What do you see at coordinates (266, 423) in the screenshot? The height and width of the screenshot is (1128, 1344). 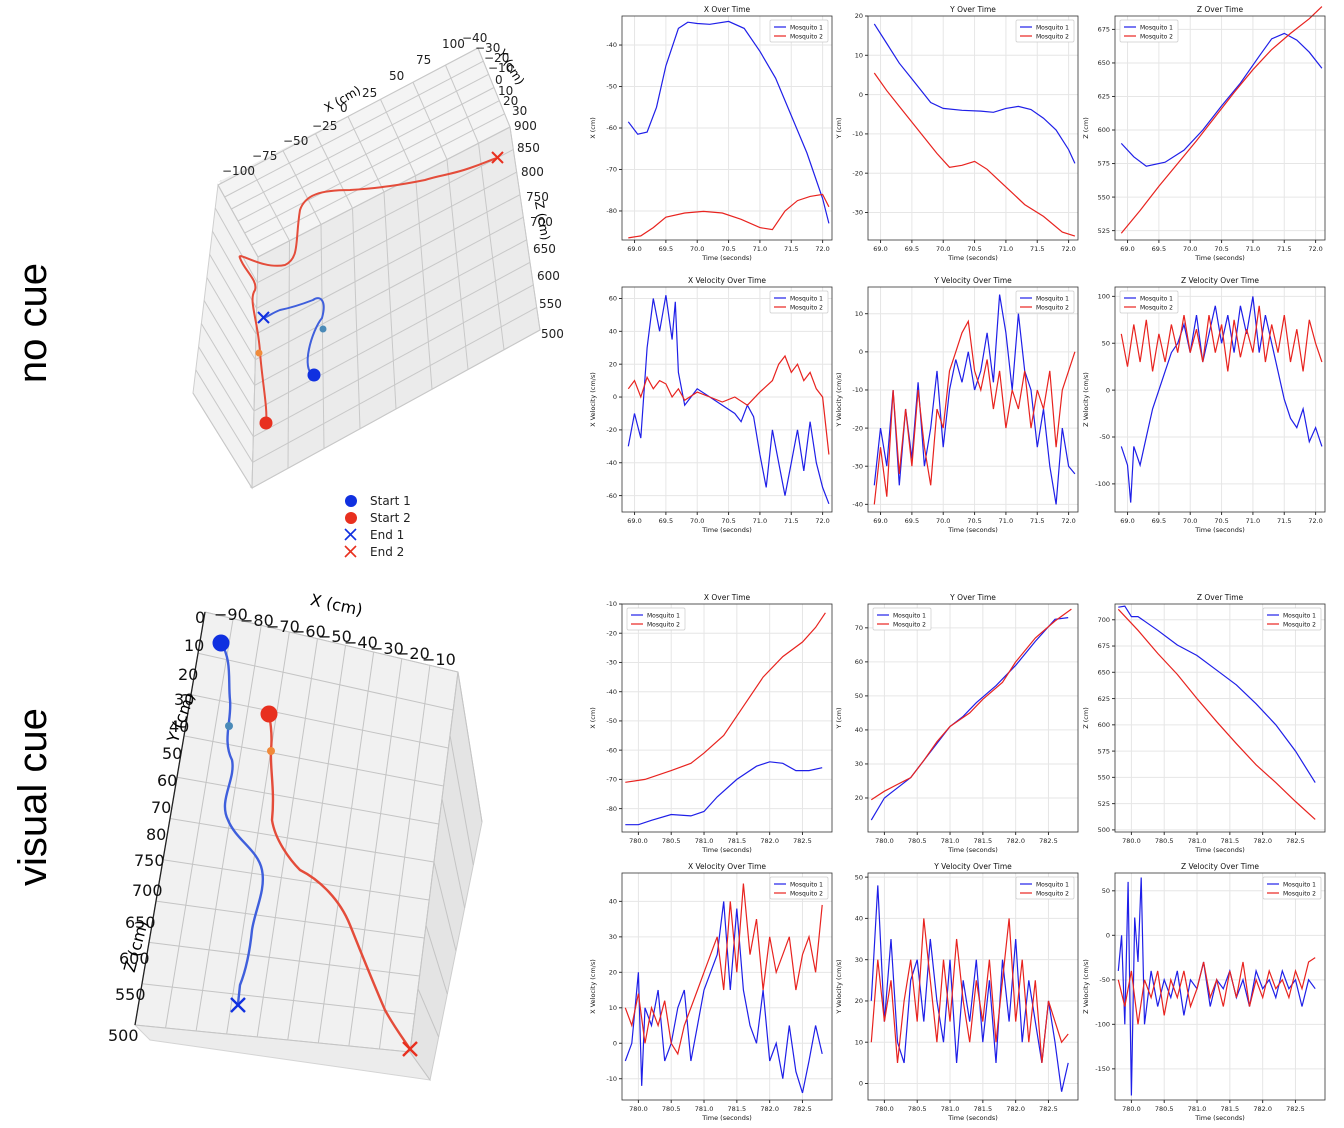 I see `start-2-marker` at bounding box center [266, 423].